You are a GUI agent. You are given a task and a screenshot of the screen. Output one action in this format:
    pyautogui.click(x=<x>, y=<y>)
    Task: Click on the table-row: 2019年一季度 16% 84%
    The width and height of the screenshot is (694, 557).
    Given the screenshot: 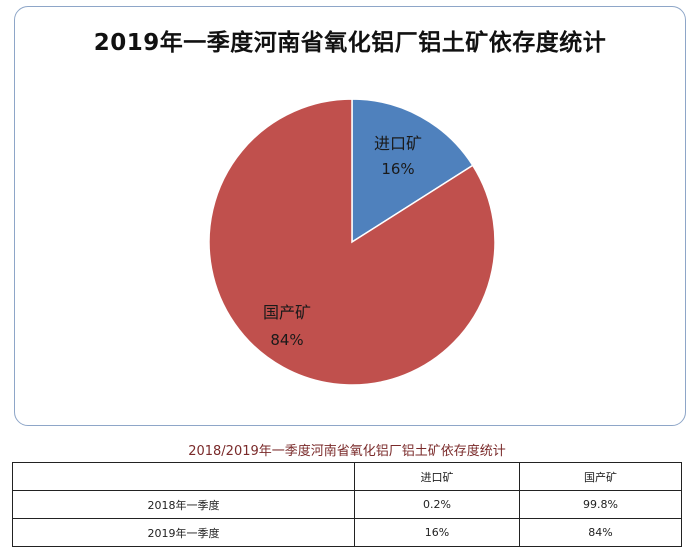 What is the action you would take?
    pyautogui.click(x=347, y=532)
    